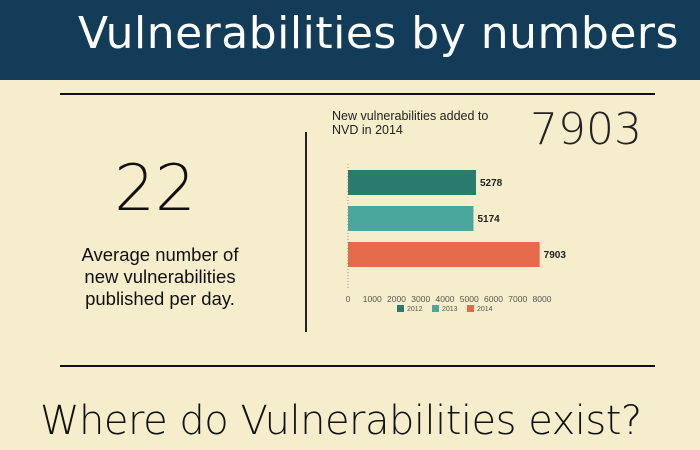  I want to click on page-title: Vulnerabilities by numbers, so click(378, 33).